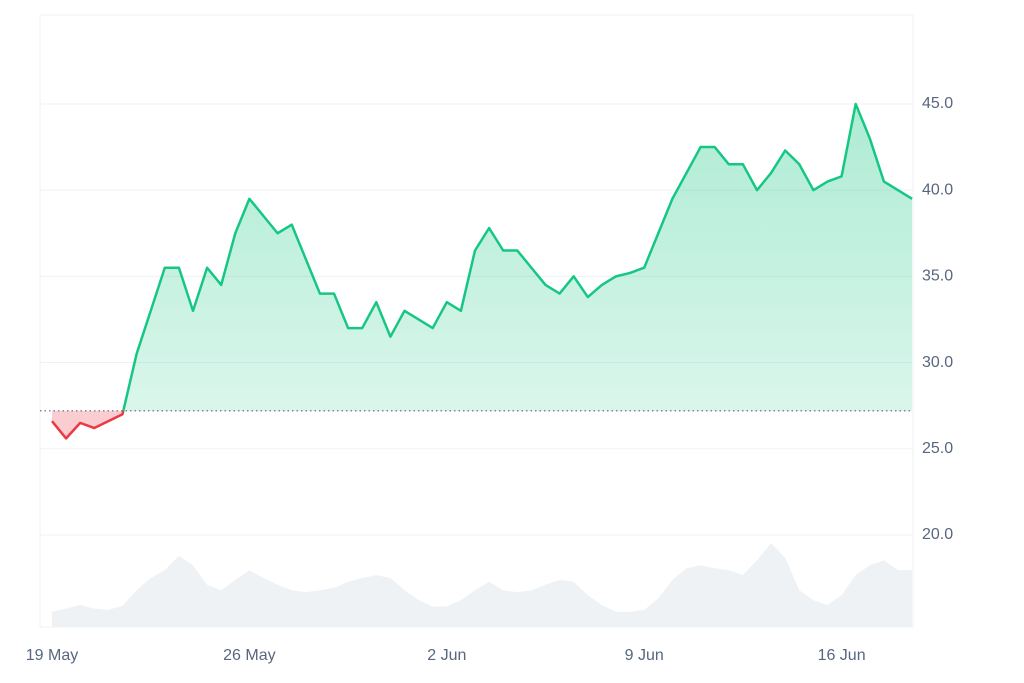 The width and height of the screenshot is (1024, 683). I want to click on y-tick-label: 35.0, so click(937, 276).